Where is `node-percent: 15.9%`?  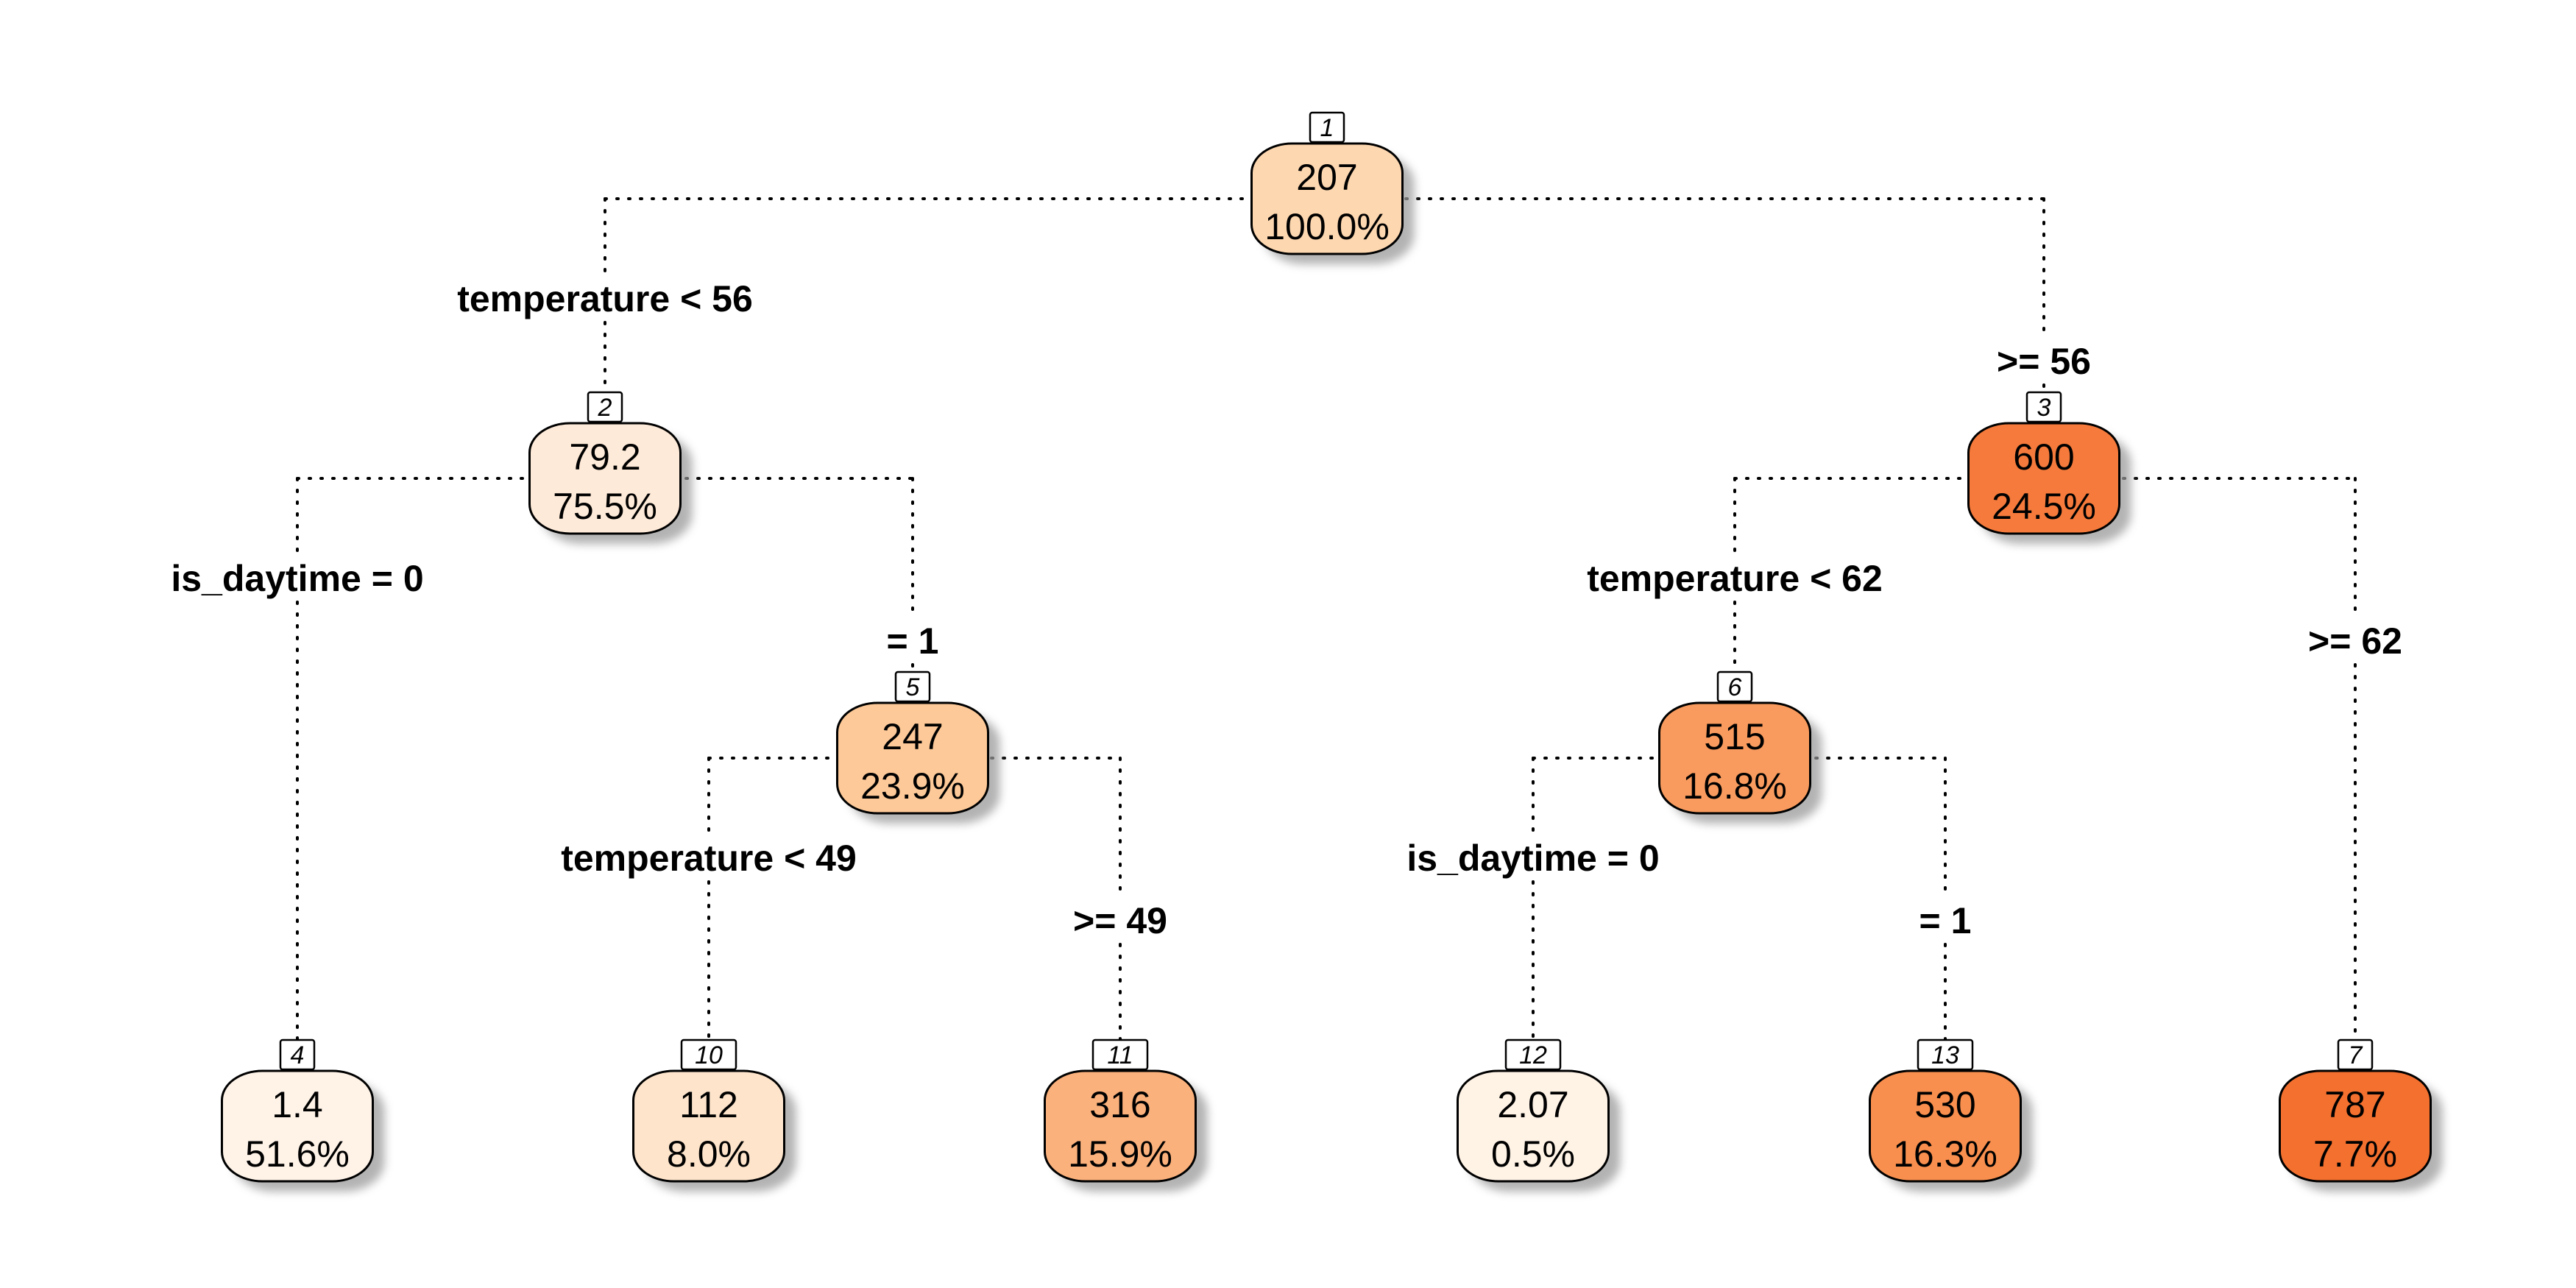
node-percent: 15.9% is located at coordinates (1120, 1154).